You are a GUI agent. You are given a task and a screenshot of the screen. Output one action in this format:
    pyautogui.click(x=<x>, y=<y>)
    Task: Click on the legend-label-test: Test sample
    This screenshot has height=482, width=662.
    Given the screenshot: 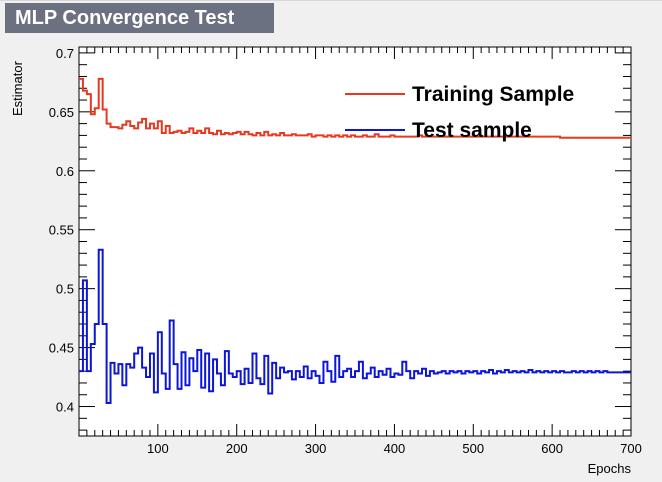 What is the action you would take?
    pyautogui.click(x=472, y=130)
    